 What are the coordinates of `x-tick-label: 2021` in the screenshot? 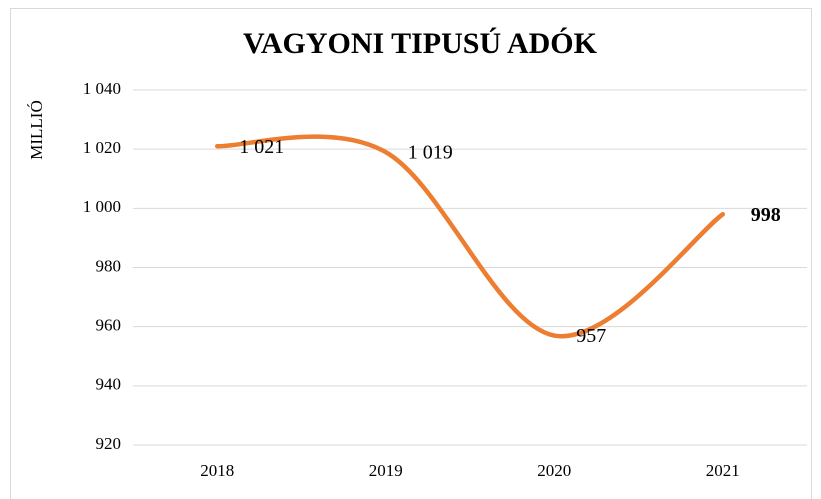 It's located at (723, 470).